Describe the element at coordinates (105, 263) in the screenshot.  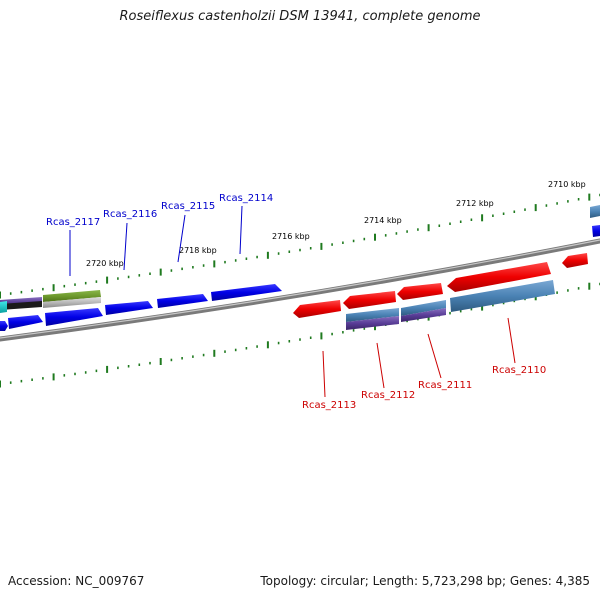
I see `scale-label-2720: 2720 kbp` at that location.